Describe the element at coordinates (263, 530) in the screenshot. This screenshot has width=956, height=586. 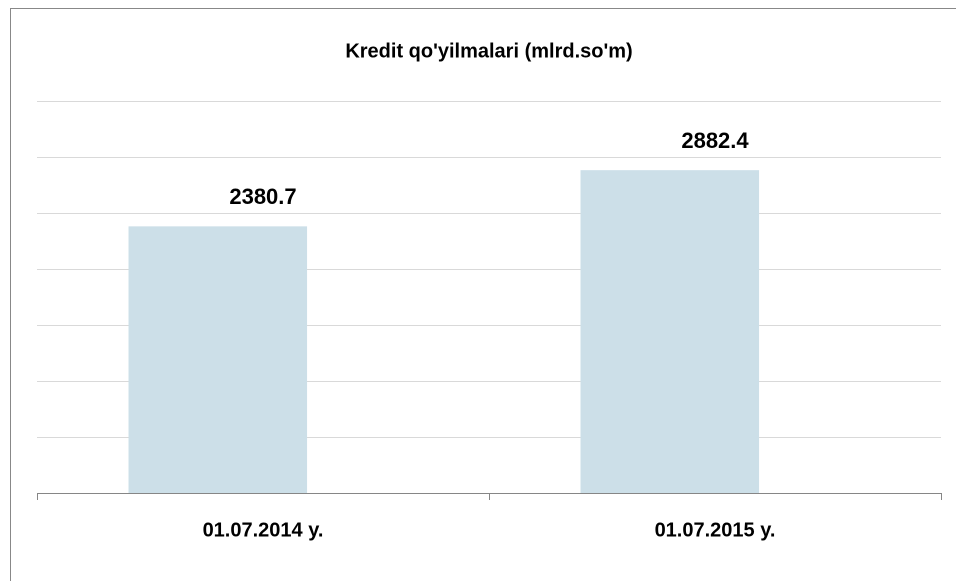
I see `x-tick-label: 01.07.2014 y.` at that location.